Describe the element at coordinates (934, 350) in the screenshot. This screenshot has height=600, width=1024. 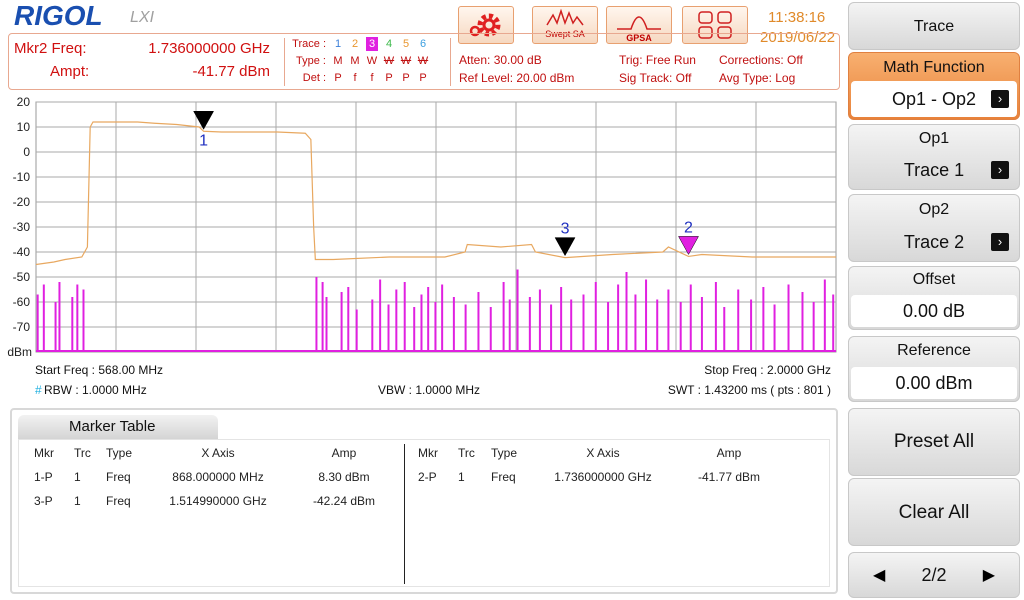
I see `softkey-label: Reference` at that location.